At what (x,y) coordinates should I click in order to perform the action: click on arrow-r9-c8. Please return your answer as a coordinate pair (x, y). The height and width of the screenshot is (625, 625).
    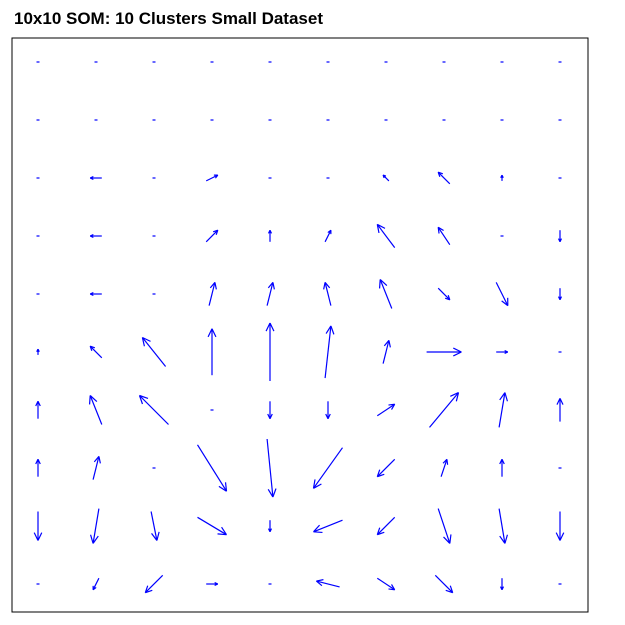
    Looking at the image, I should click on (502, 584).